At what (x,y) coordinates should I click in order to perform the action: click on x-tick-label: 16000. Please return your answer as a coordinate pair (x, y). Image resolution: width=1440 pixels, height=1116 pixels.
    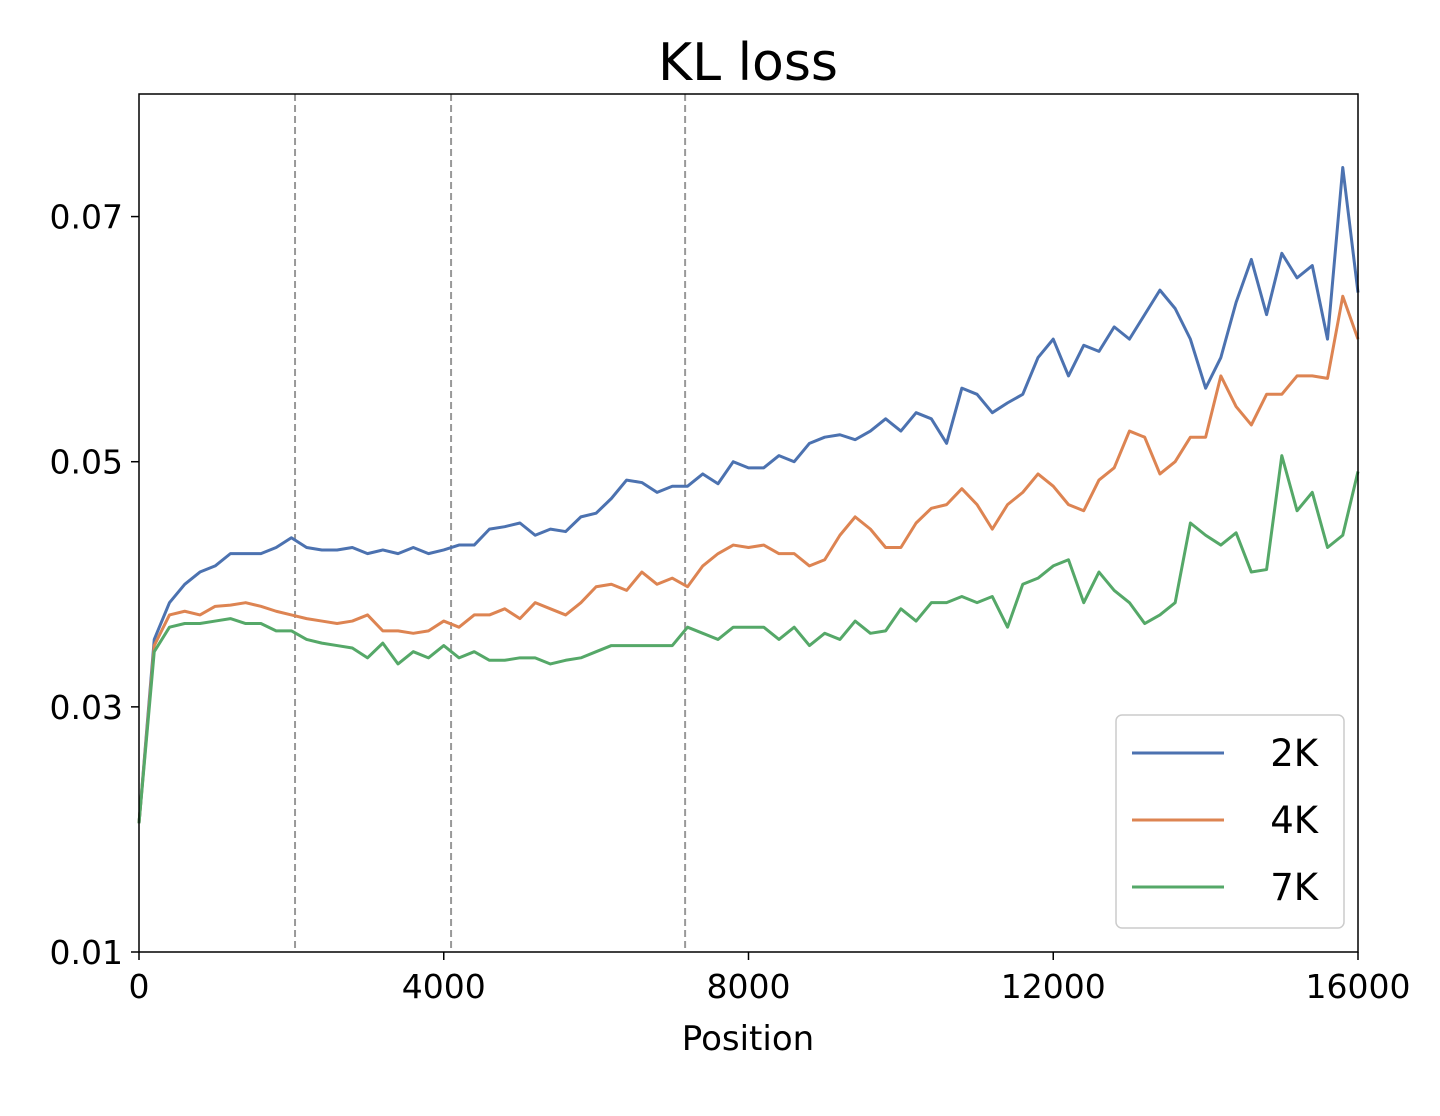
    Looking at the image, I should click on (1358, 986).